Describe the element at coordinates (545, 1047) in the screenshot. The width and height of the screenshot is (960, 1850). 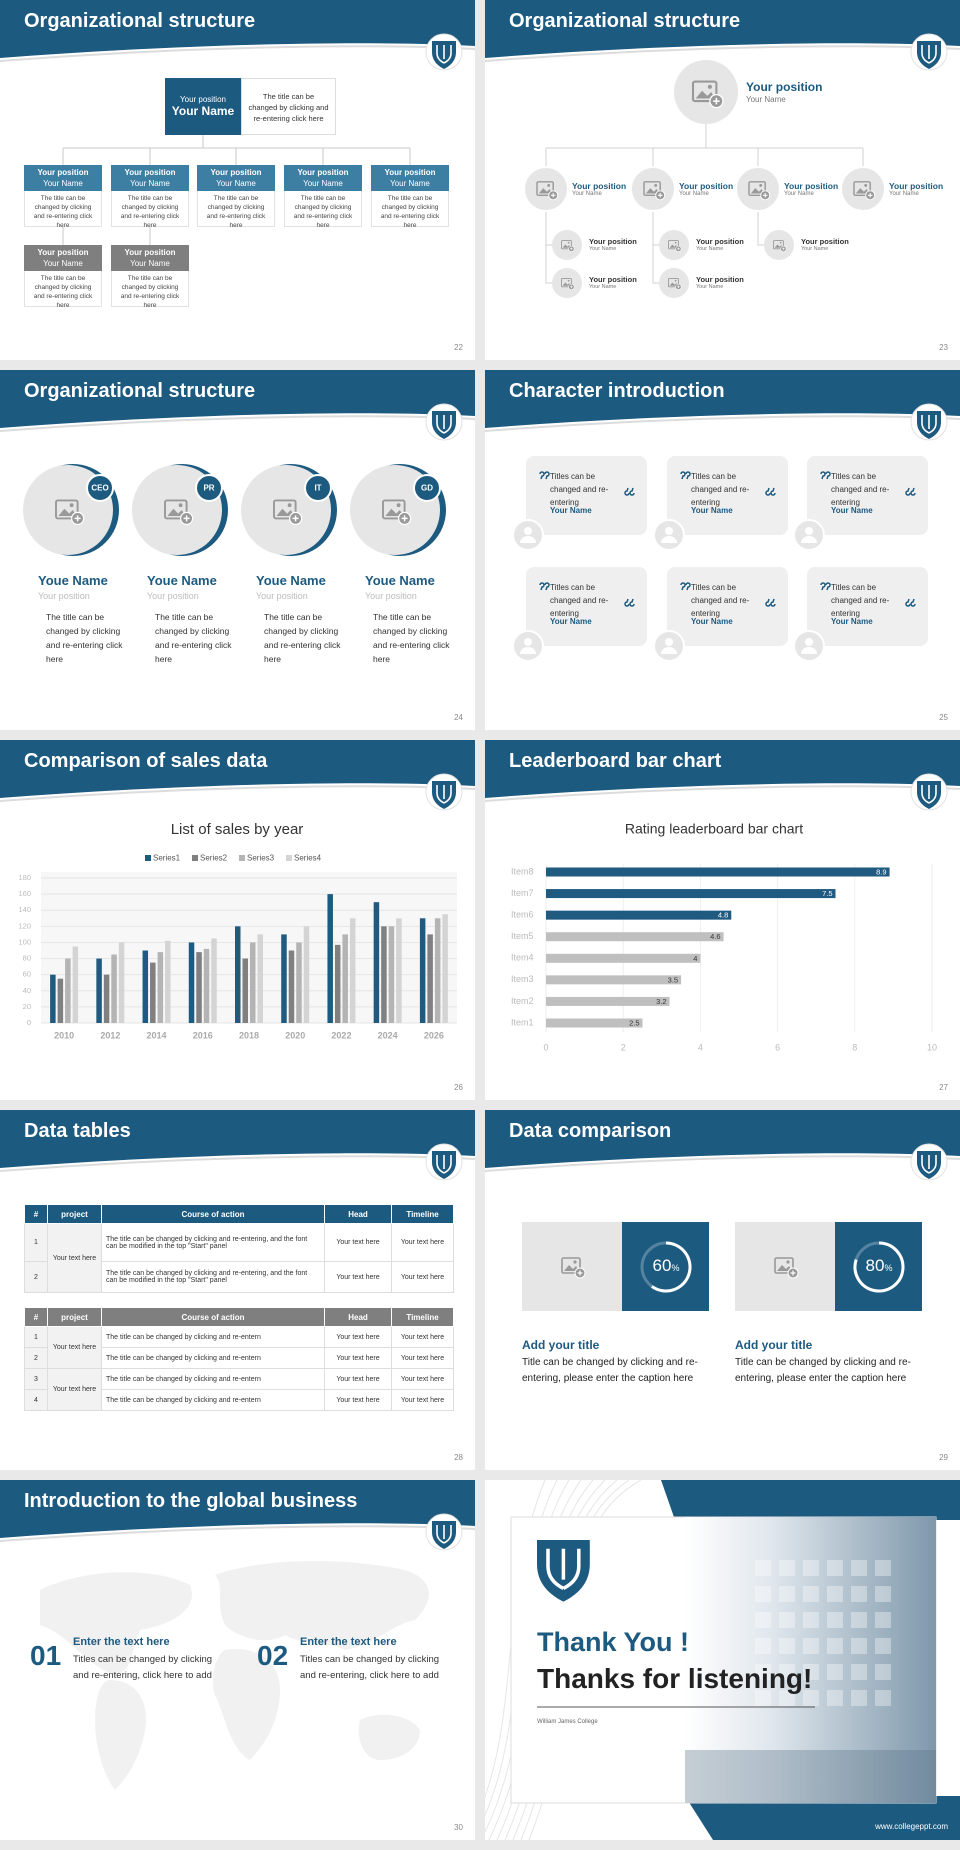
I see `x-tick-label: 0` at that location.